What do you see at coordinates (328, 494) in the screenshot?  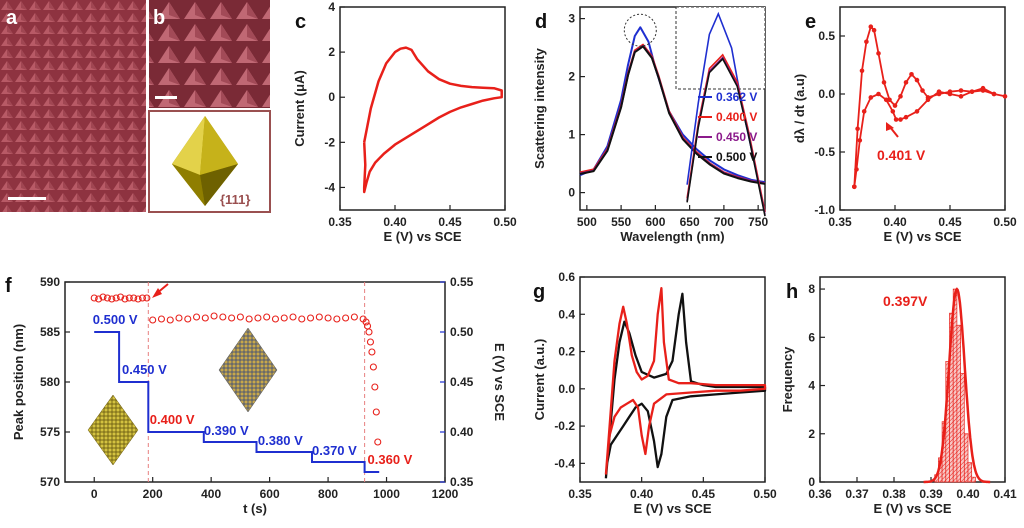 I see `x-tick-label: 800` at bounding box center [328, 494].